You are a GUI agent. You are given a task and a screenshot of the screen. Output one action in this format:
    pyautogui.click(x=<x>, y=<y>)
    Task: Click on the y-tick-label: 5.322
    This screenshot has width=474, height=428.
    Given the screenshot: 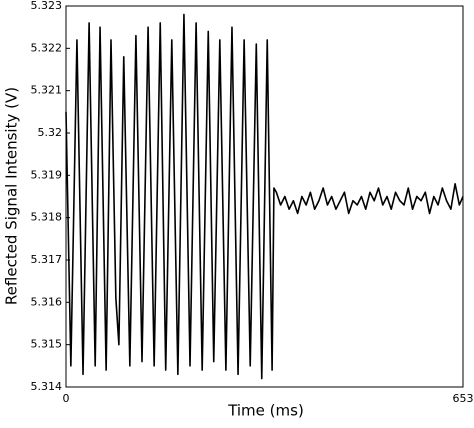 What is the action you would take?
    pyautogui.click(x=47, y=47)
    